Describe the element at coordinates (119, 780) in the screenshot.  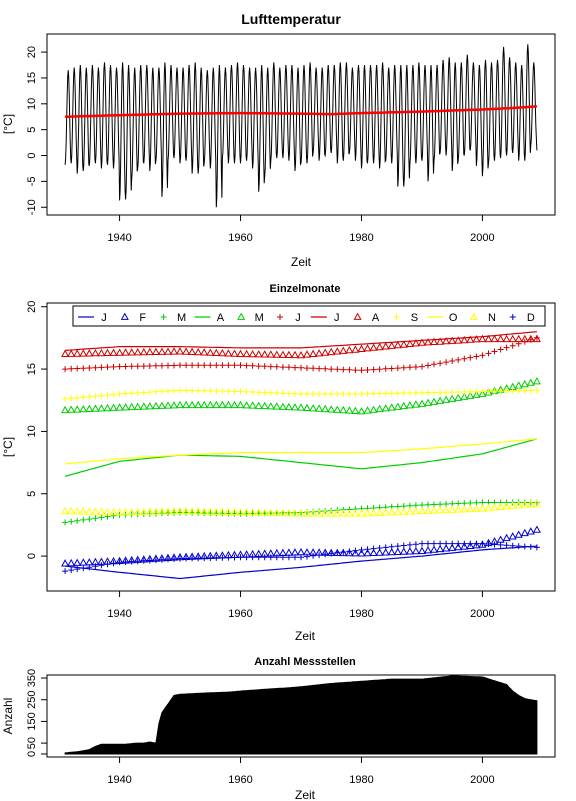
I see `x-tick-label: 1940` at that location.